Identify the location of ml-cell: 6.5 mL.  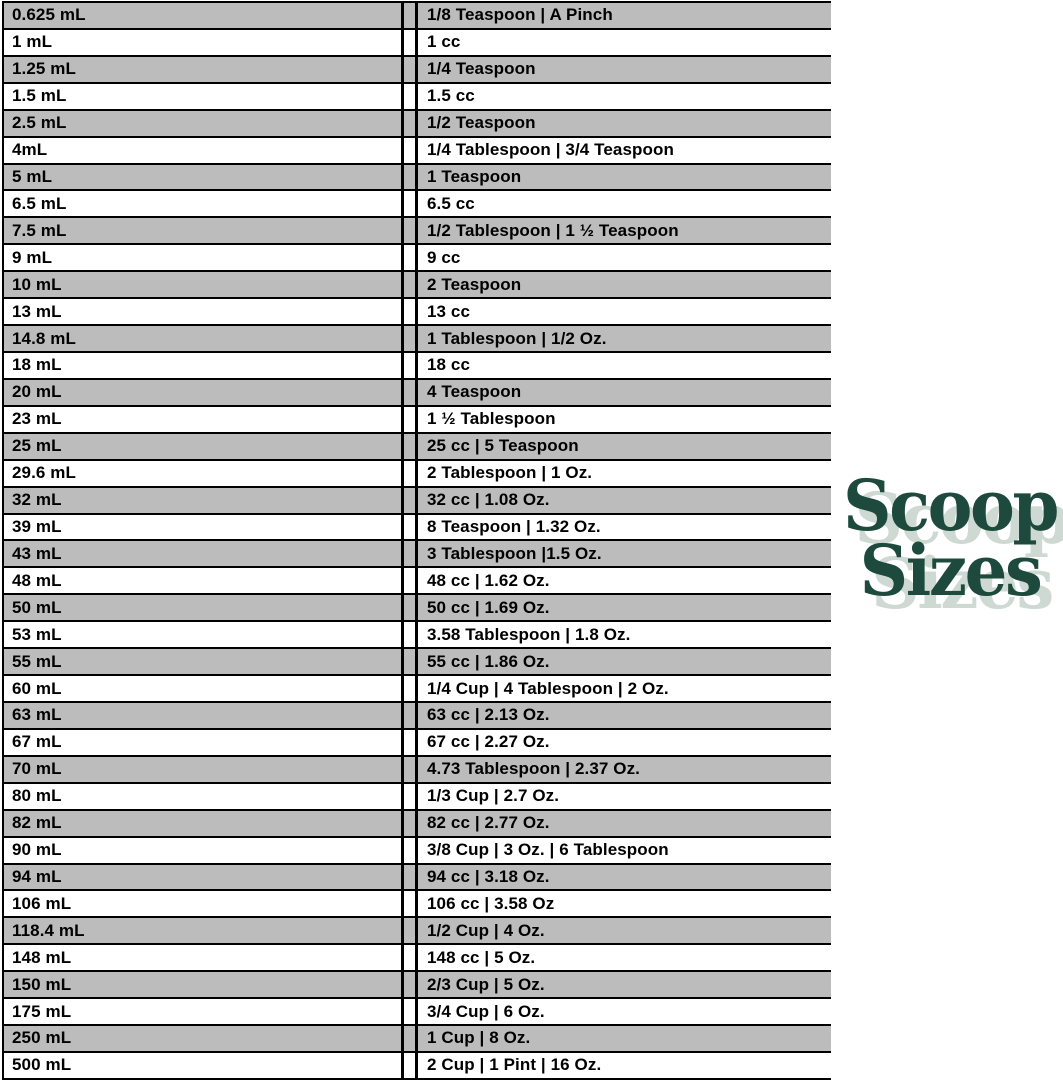
(204, 204).